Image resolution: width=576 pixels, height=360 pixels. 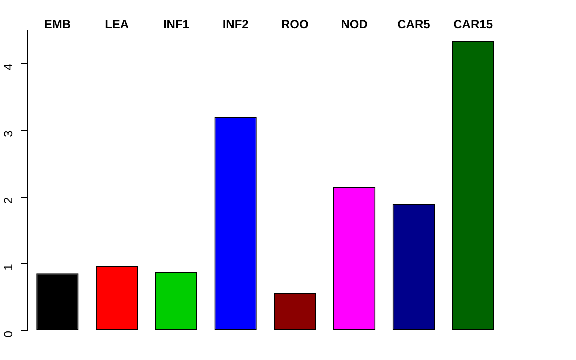 What do you see at coordinates (58, 25) in the screenshot?
I see `x-tick-label: EMB` at bounding box center [58, 25].